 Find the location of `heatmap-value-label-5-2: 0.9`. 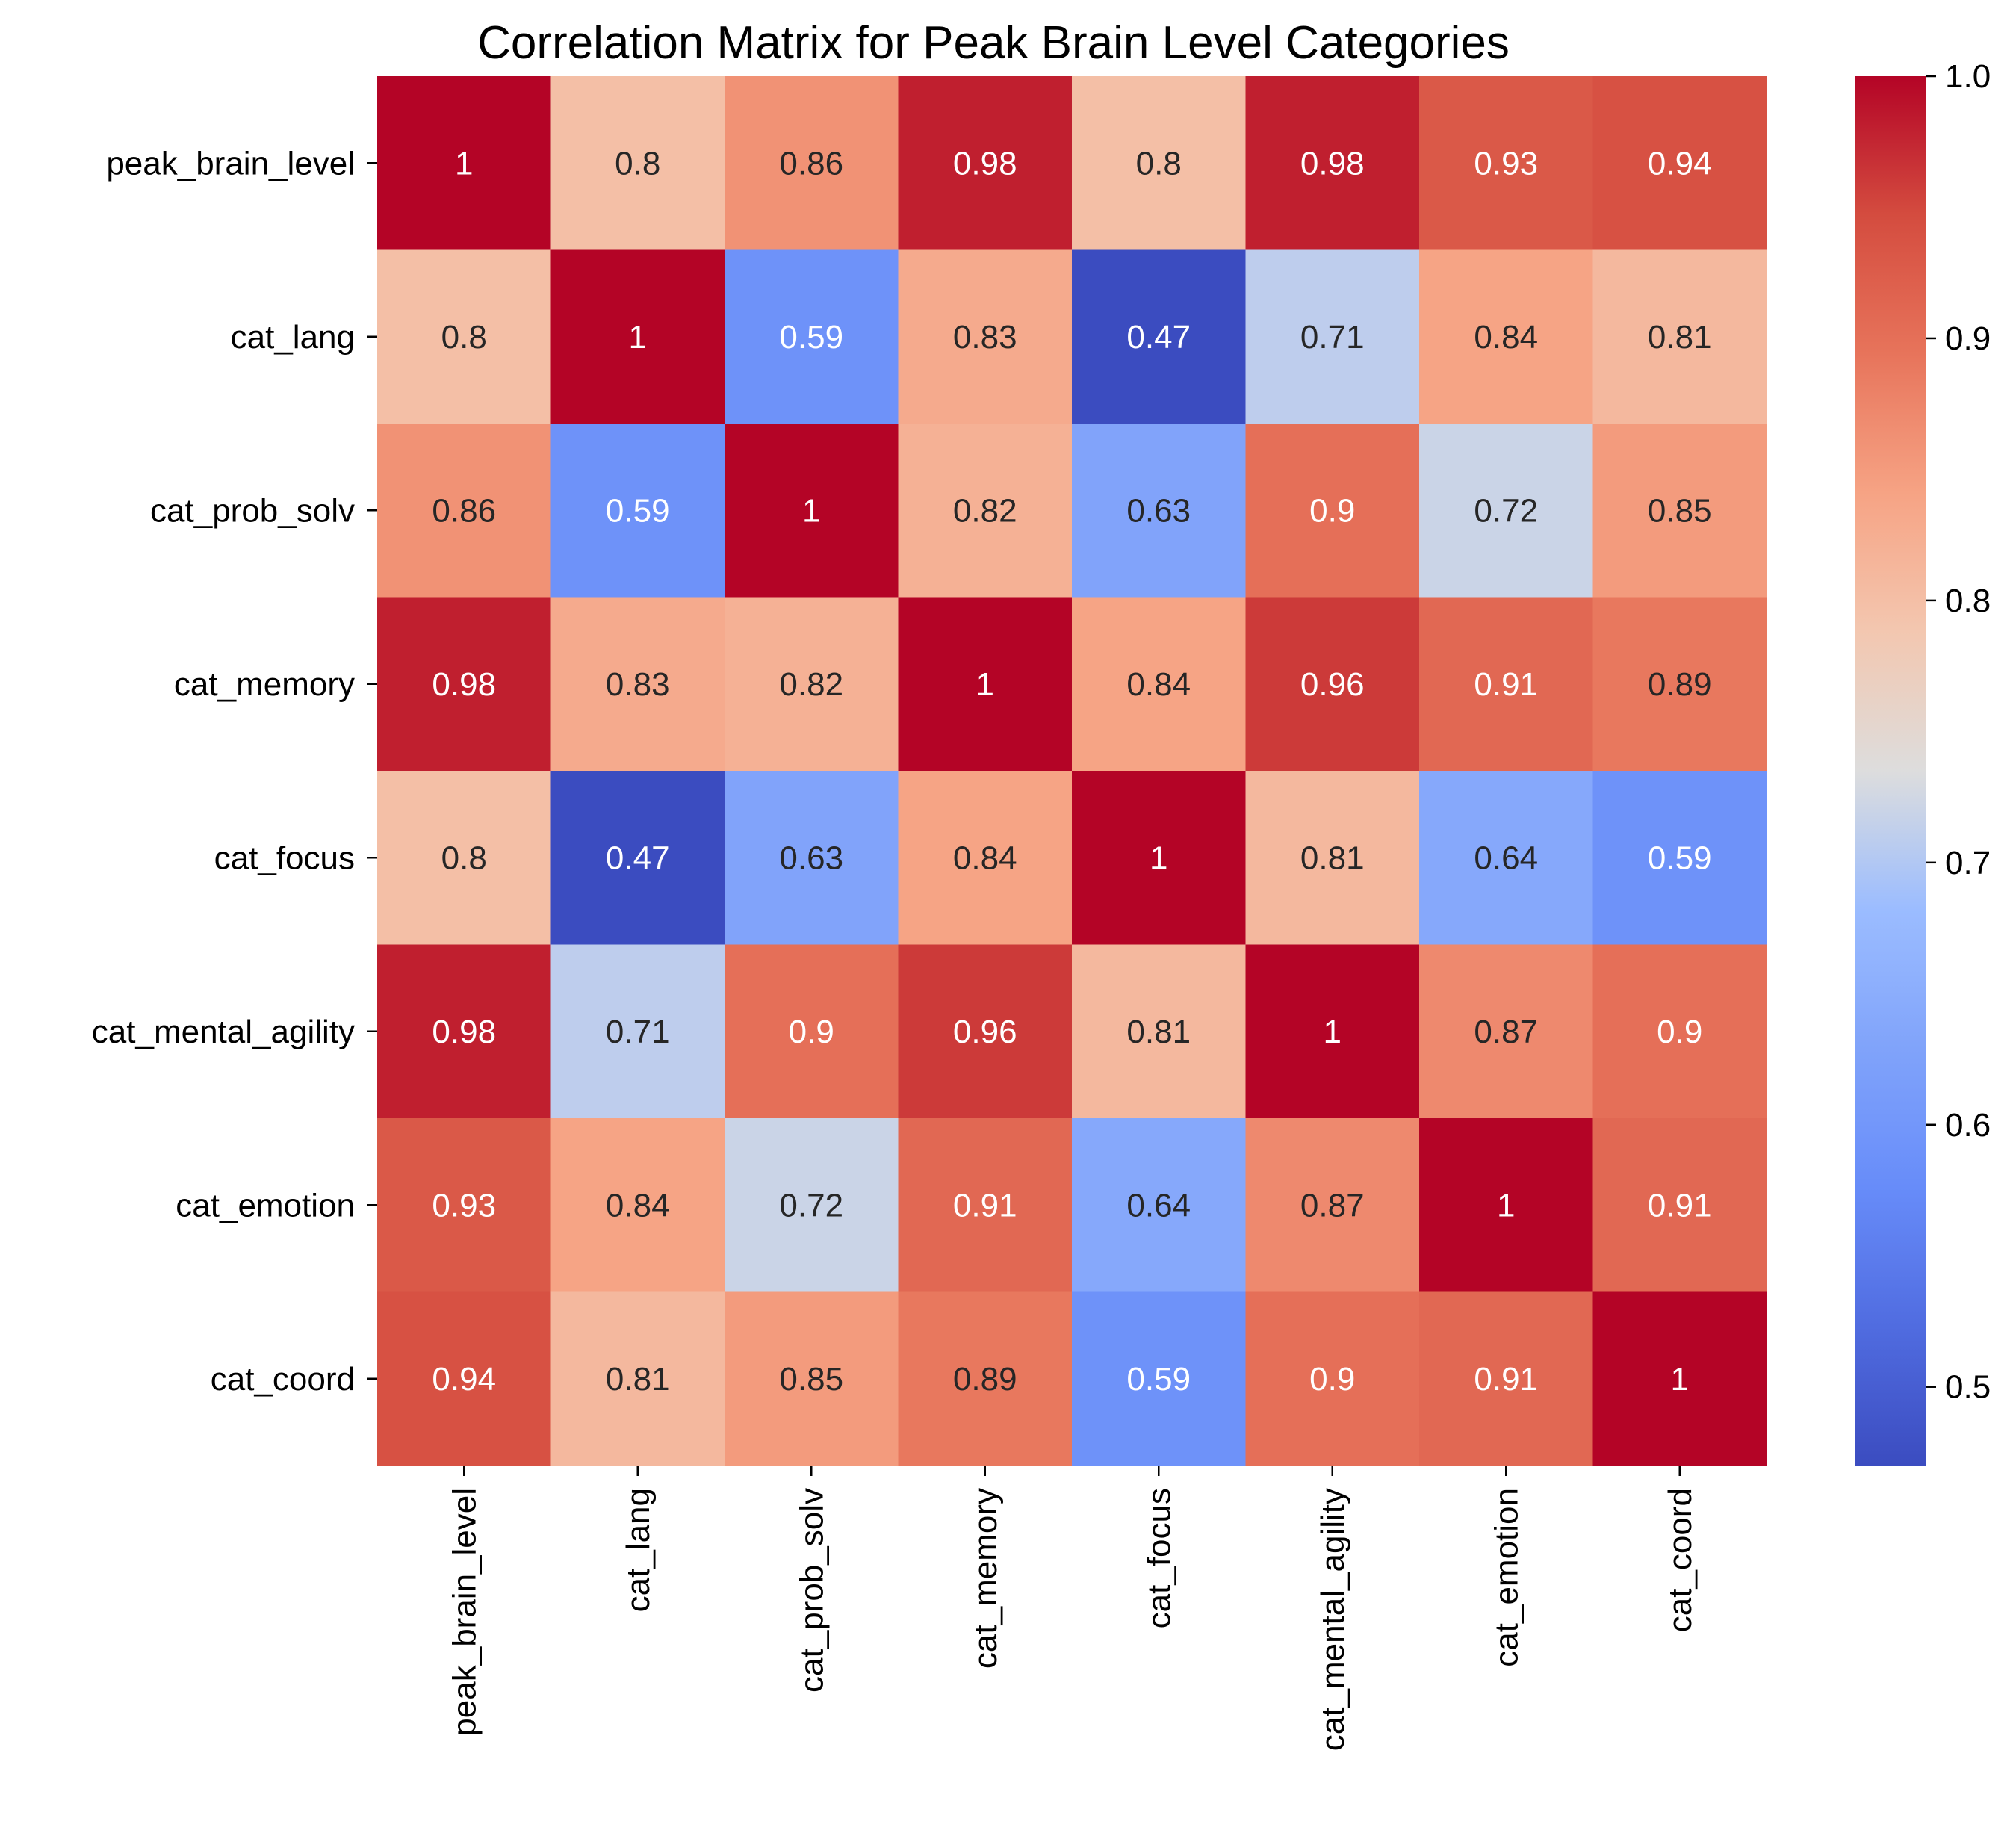

heatmap-value-label-5-2: 0.9 is located at coordinates (811, 1032).